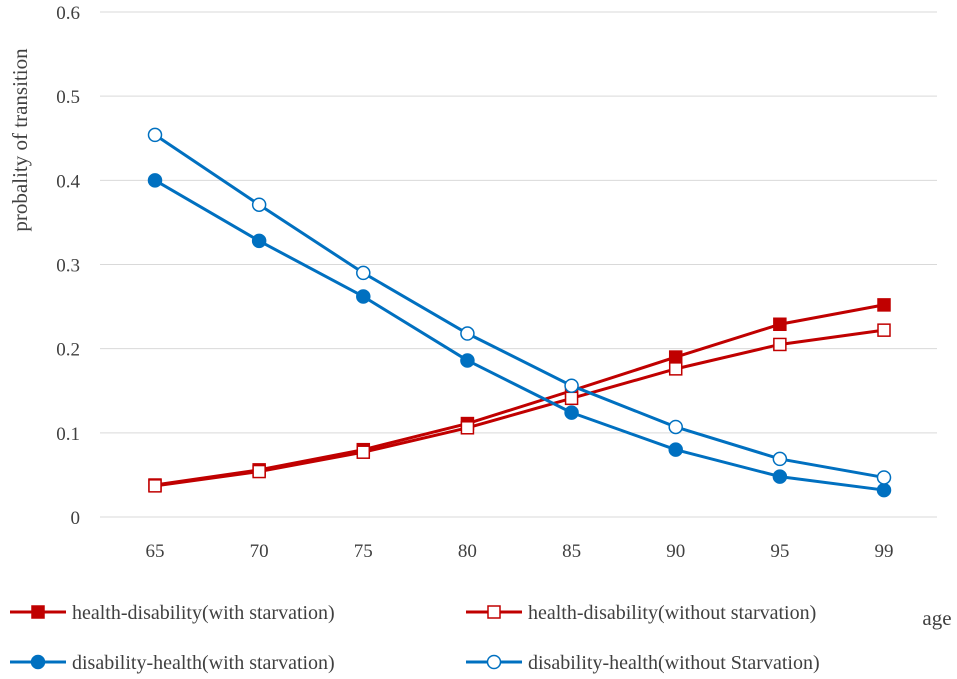  Describe the element at coordinates (936, 618) in the screenshot. I see `x-axis-label: age` at that location.